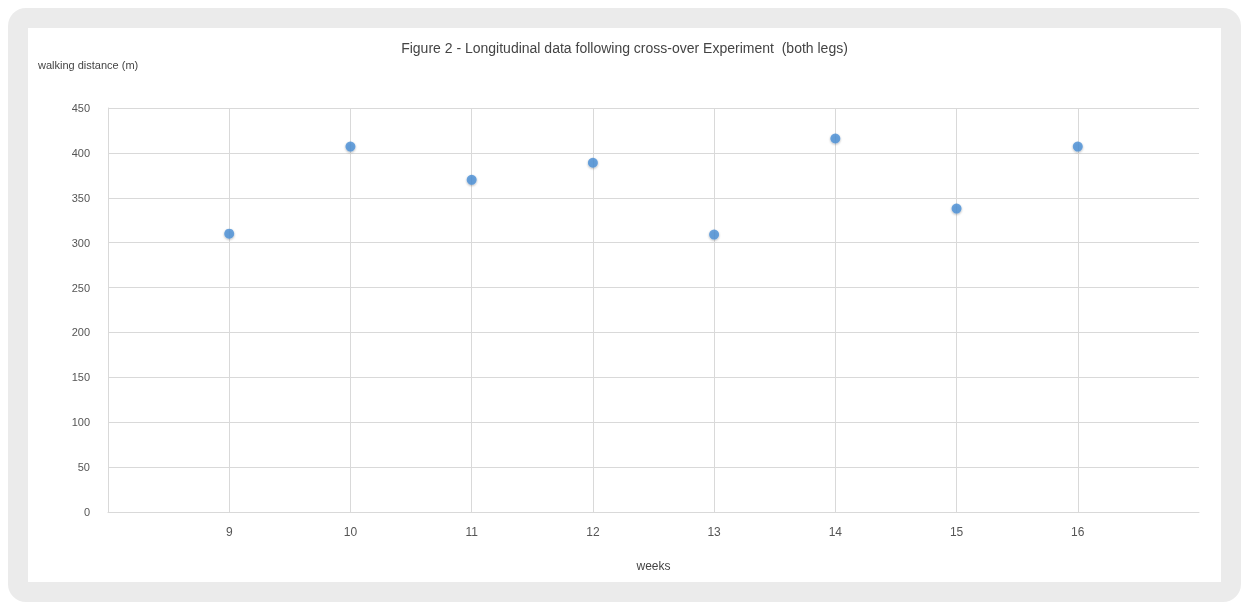 Image resolution: width=1249 pixels, height=610 pixels. Describe the element at coordinates (80, 197) in the screenshot. I see `y-tick-label: 350` at that location.